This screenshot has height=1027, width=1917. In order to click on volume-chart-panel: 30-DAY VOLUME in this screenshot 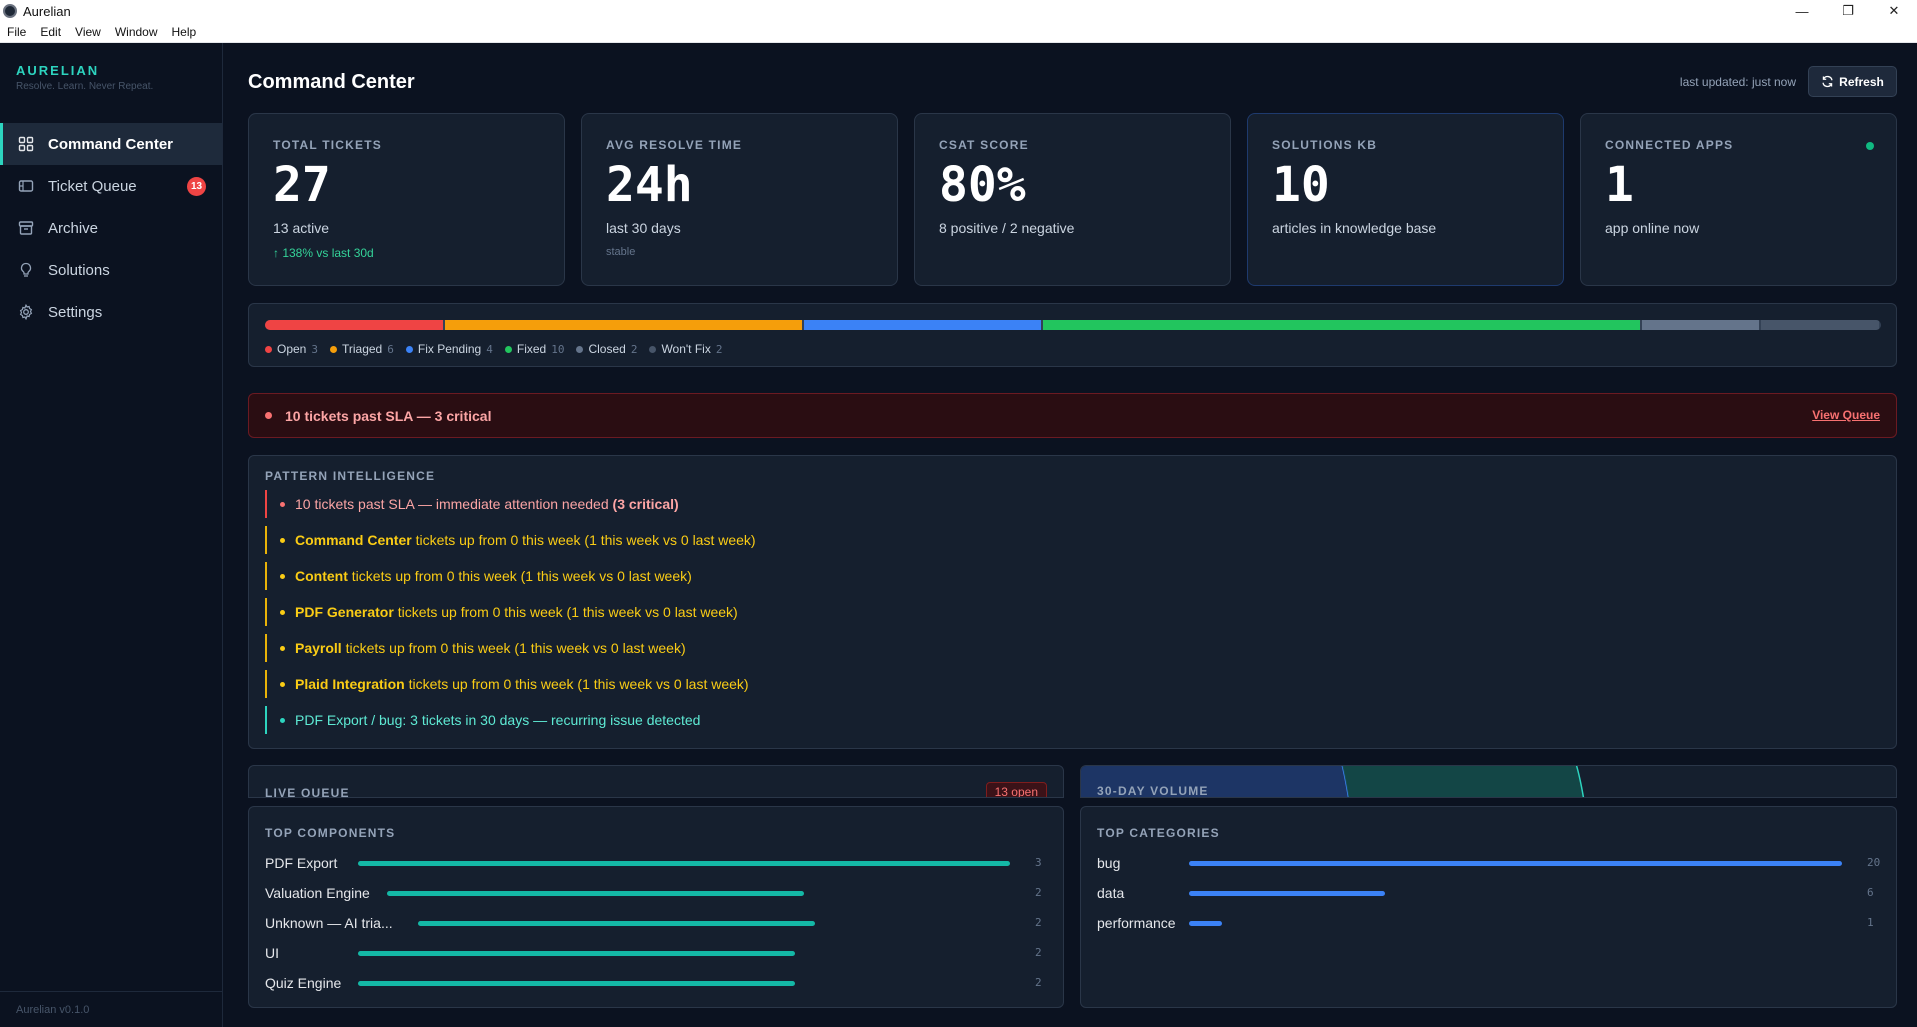, I will do `click(1488, 781)`.